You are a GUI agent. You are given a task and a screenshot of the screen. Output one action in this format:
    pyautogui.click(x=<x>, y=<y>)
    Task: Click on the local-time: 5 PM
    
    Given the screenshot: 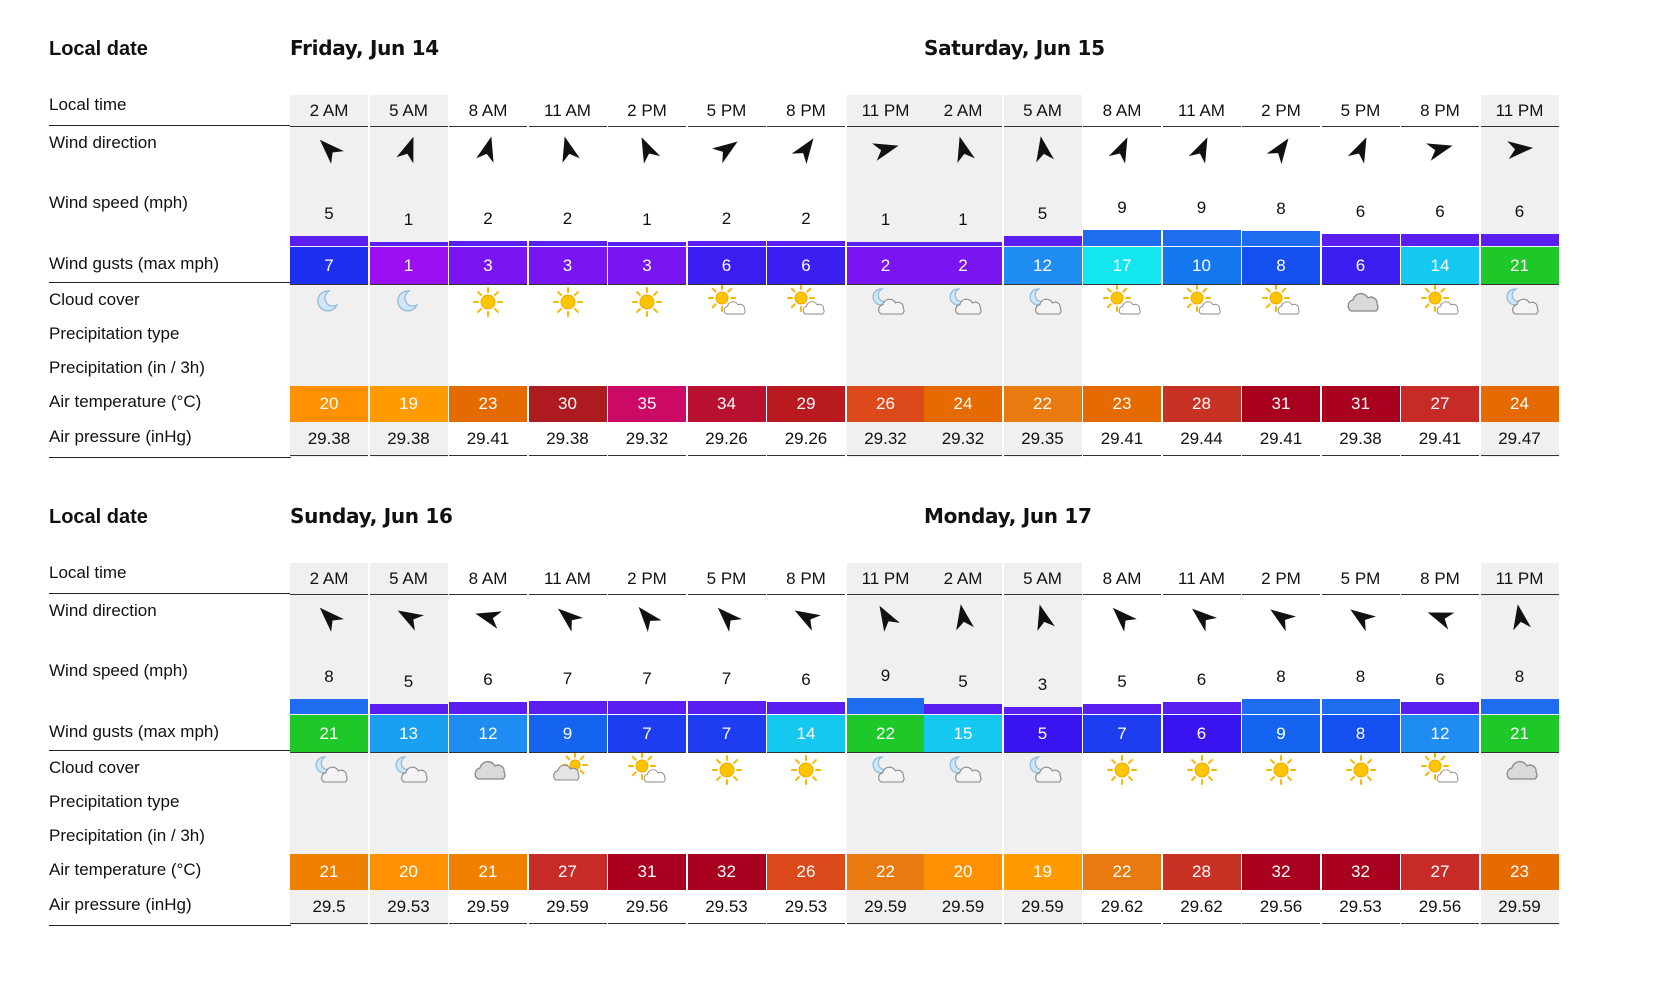 What is the action you would take?
    pyautogui.click(x=726, y=110)
    